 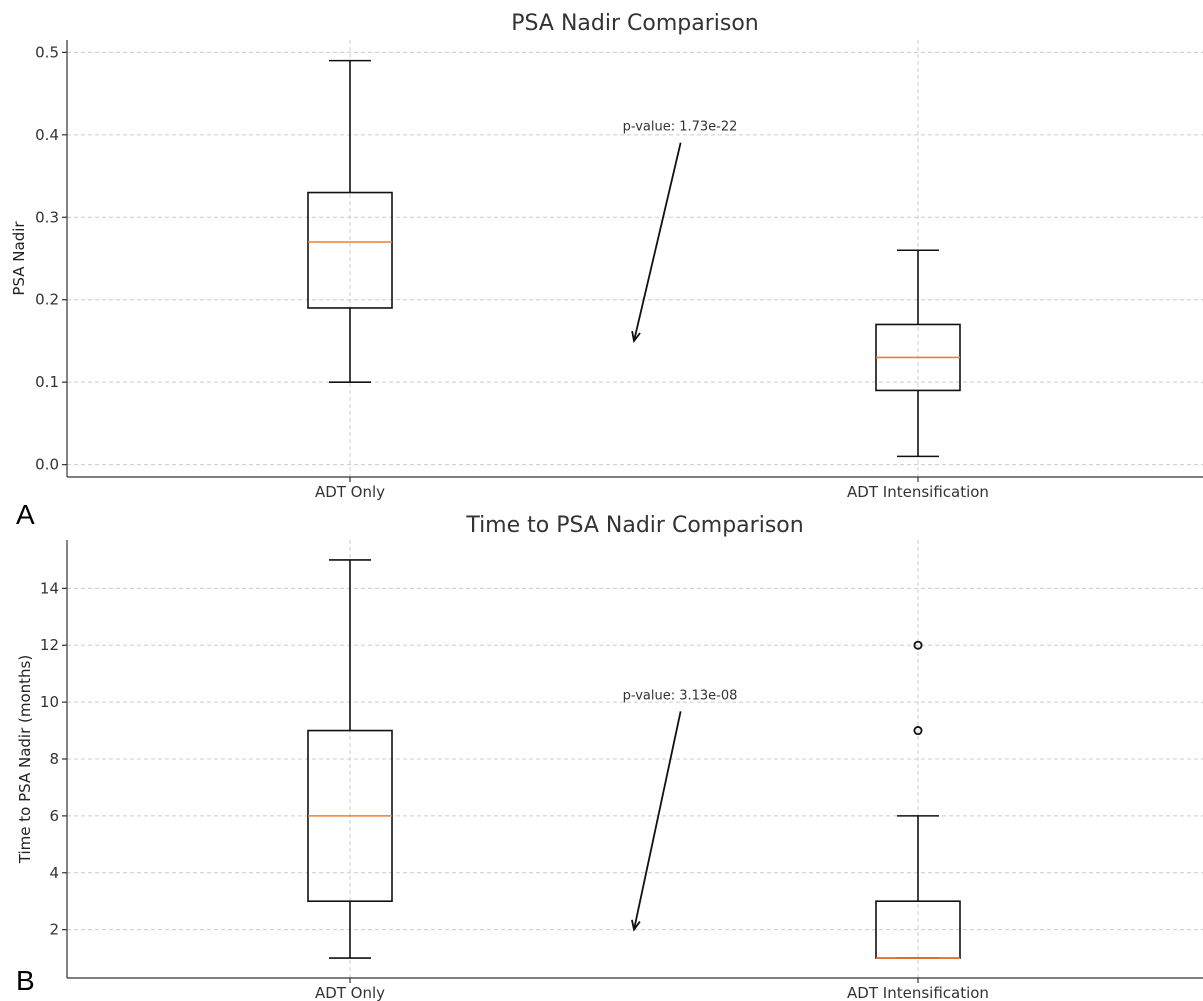 What do you see at coordinates (634, 23) in the screenshot?
I see `chart-title: PSA Nadir Comparison` at bounding box center [634, 23].